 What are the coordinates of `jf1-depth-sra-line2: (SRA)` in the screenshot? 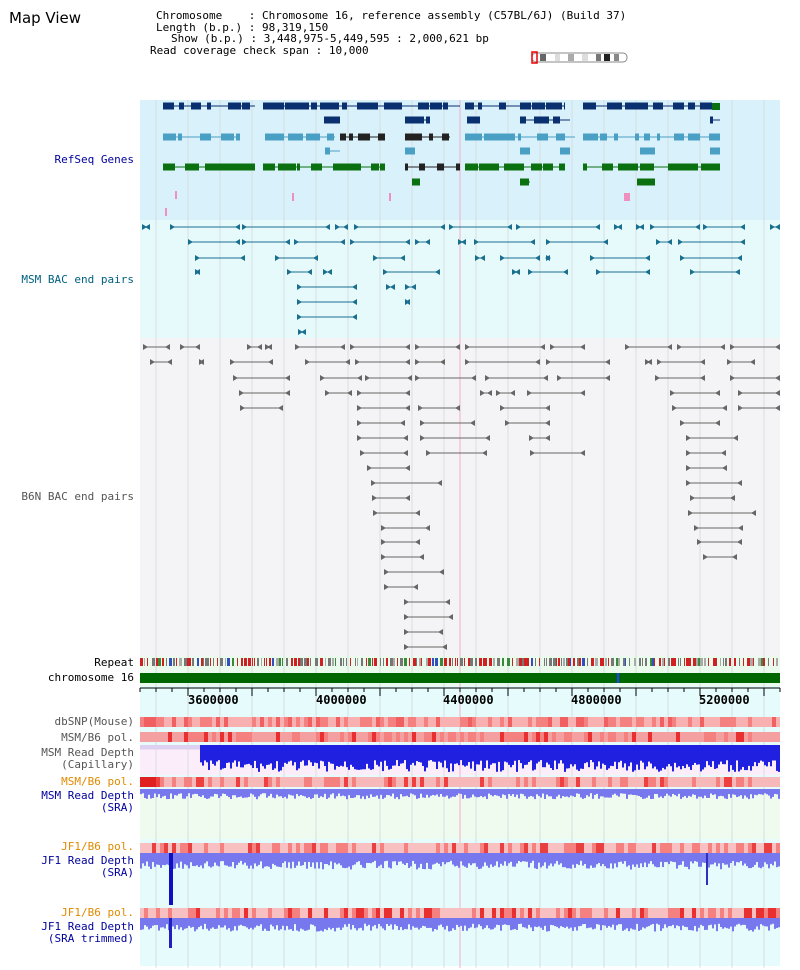 It's located at (117, 872).